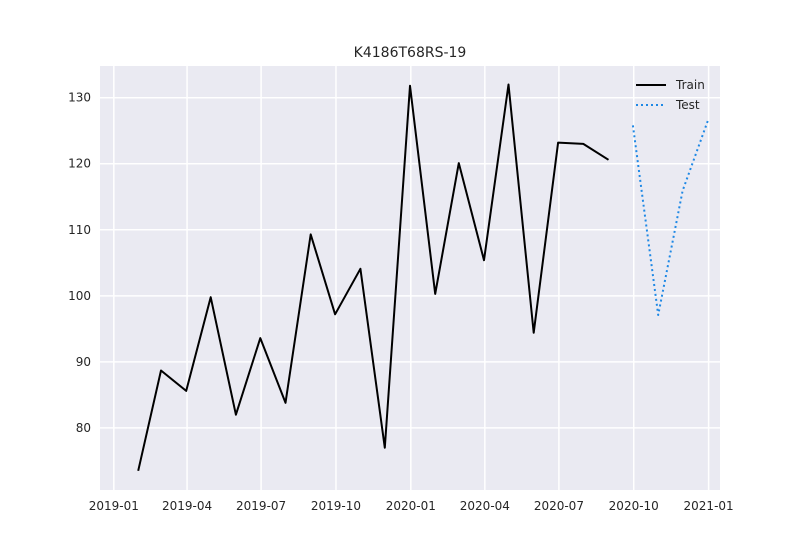  Describe the element at coordinates (687, 105) in the screenshot. I see `legend-label-test: Test` at that location.